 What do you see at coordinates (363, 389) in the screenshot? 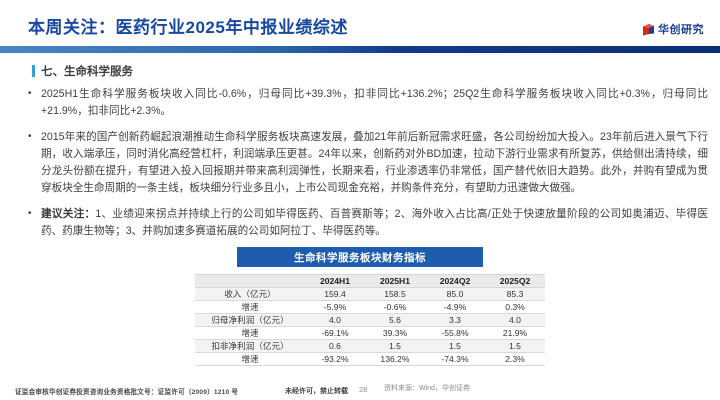
I see `footer-page-number: 28` at bounding box center [363, 389].